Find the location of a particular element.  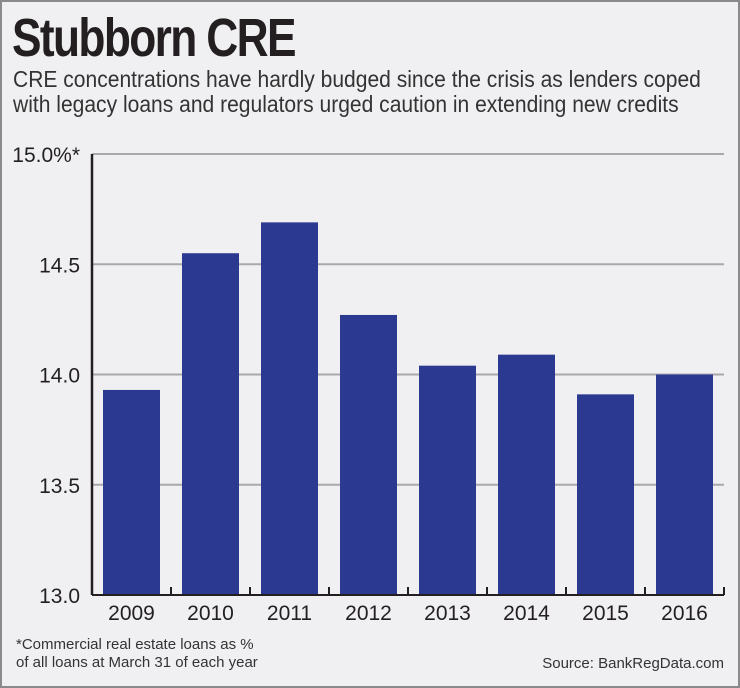

y-tick-labels: 13.0 13.5 14.0 14.5 15.0%* is located at coordinates (46, 376).